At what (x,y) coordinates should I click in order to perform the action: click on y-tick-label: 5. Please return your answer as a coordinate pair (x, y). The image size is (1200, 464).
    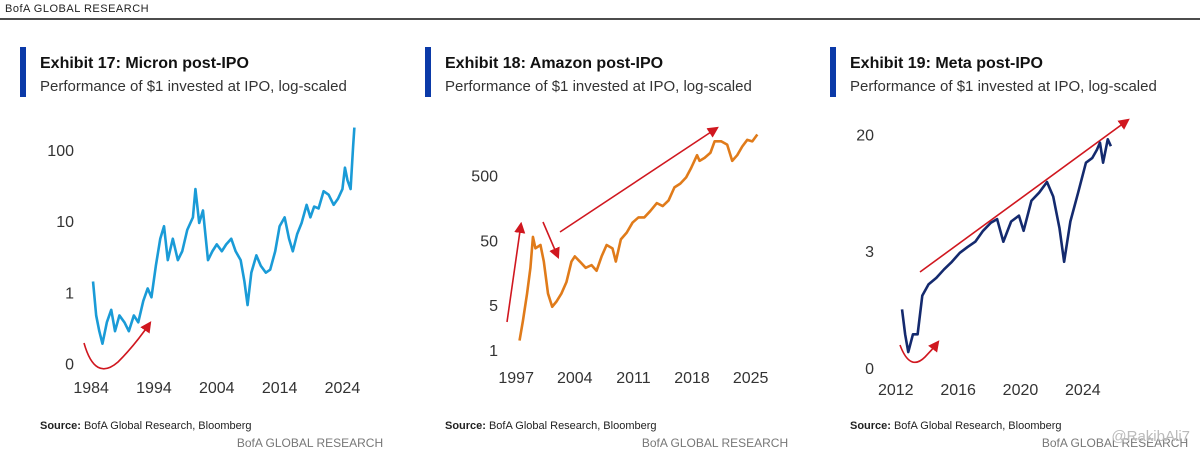
    Looking at the image, I should click on (493, 306).